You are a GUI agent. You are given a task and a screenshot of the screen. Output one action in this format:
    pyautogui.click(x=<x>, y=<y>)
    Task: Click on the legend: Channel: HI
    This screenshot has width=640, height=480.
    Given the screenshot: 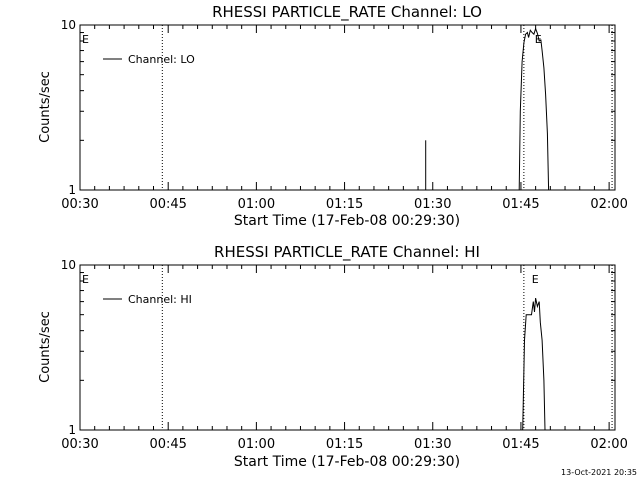 What is the action you would take?
    pyautogui.click(x=147, y=299)
    